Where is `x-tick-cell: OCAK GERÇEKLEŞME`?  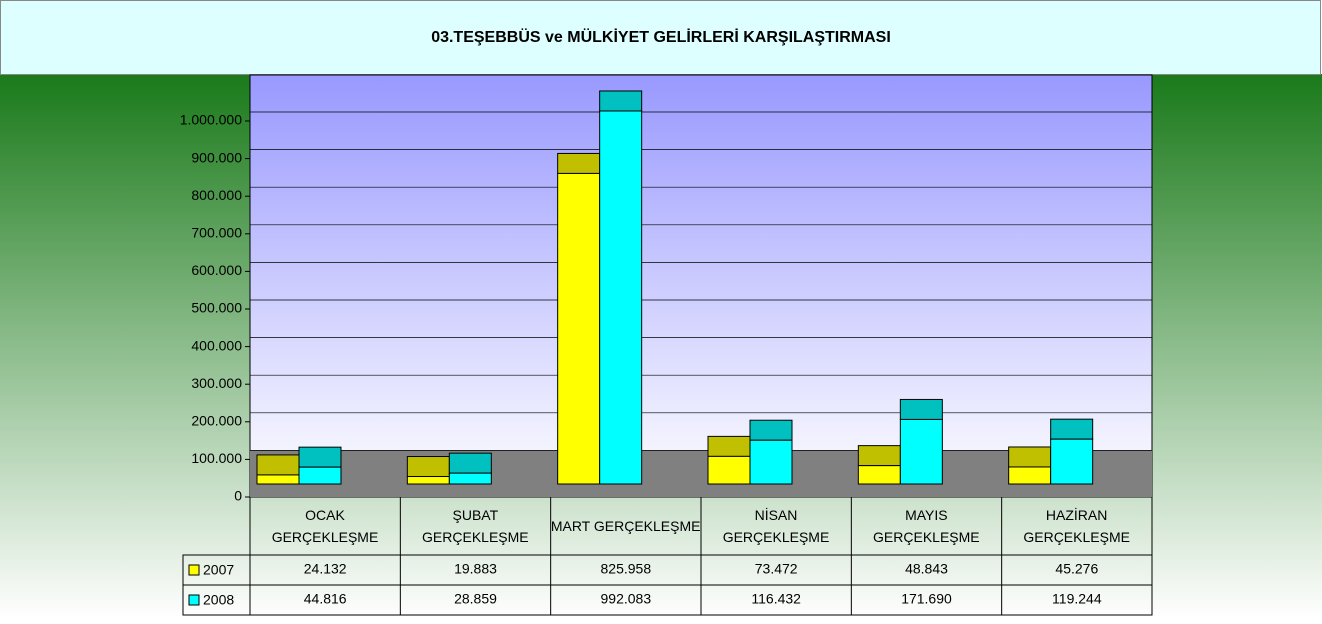
x-tick-cell: OCAK GERÇEKLEŞME is located at coordinates (325, 526).